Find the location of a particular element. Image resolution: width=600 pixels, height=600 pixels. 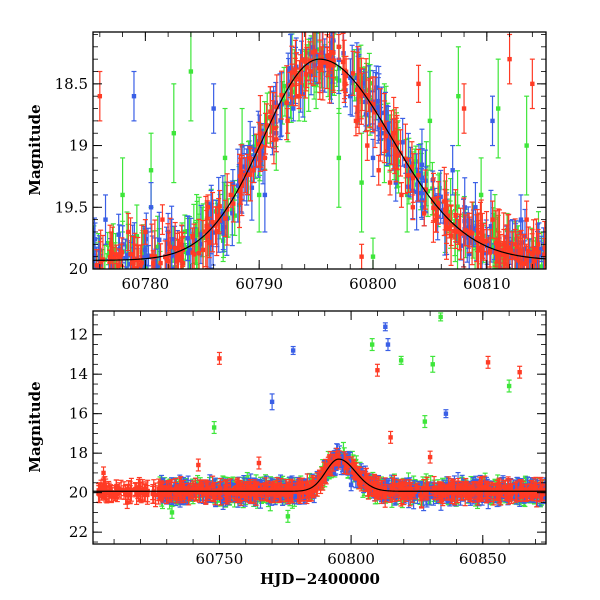

x-tick-label: 60810 is located at coordinates (487, 284).